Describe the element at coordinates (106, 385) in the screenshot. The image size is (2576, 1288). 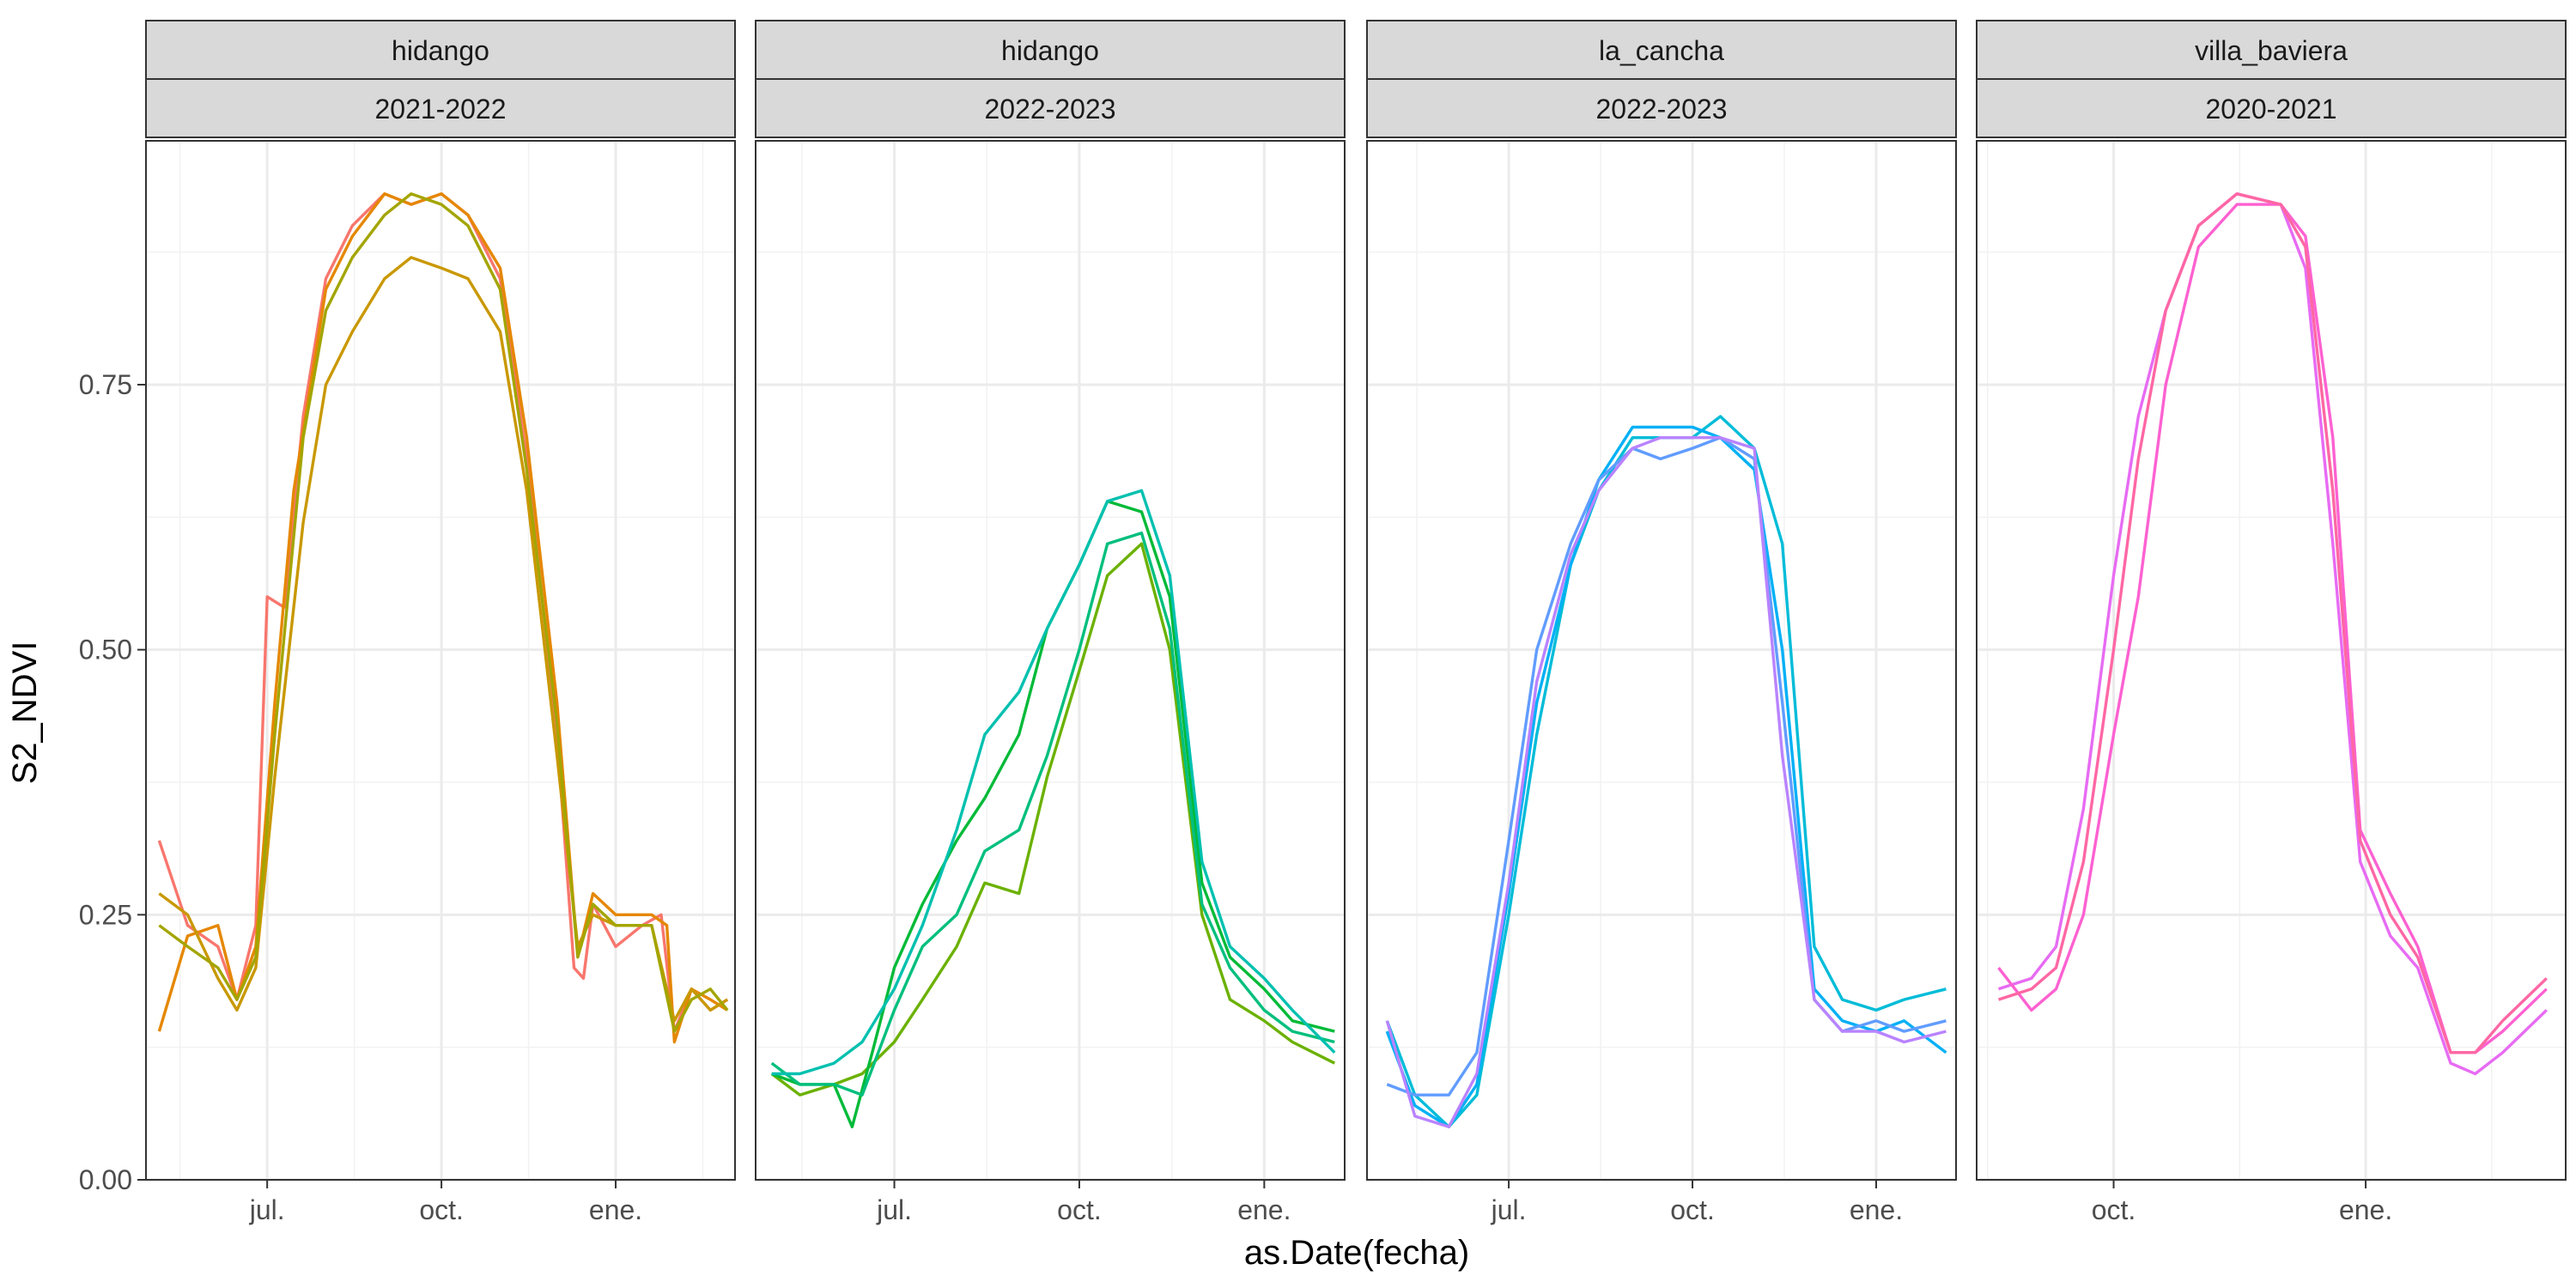
I see `y-tick-label: 0.75` at that location.